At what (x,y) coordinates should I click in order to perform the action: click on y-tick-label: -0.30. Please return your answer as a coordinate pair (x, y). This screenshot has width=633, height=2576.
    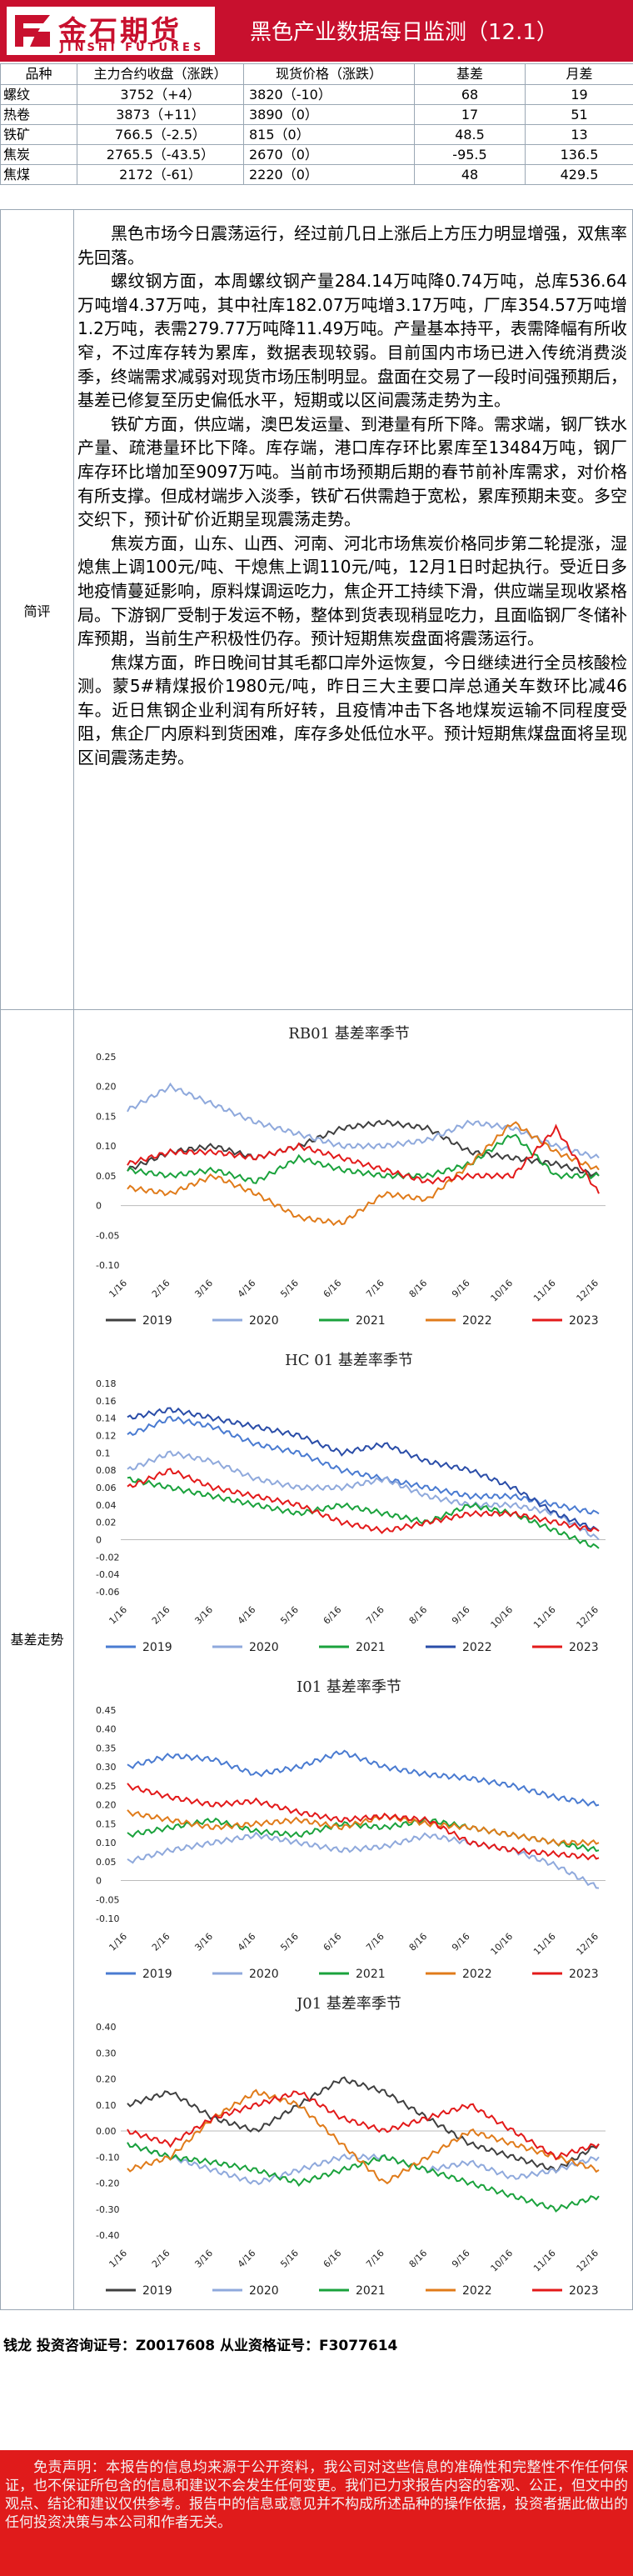
    Looking at the image, I should click on (108, 2210).